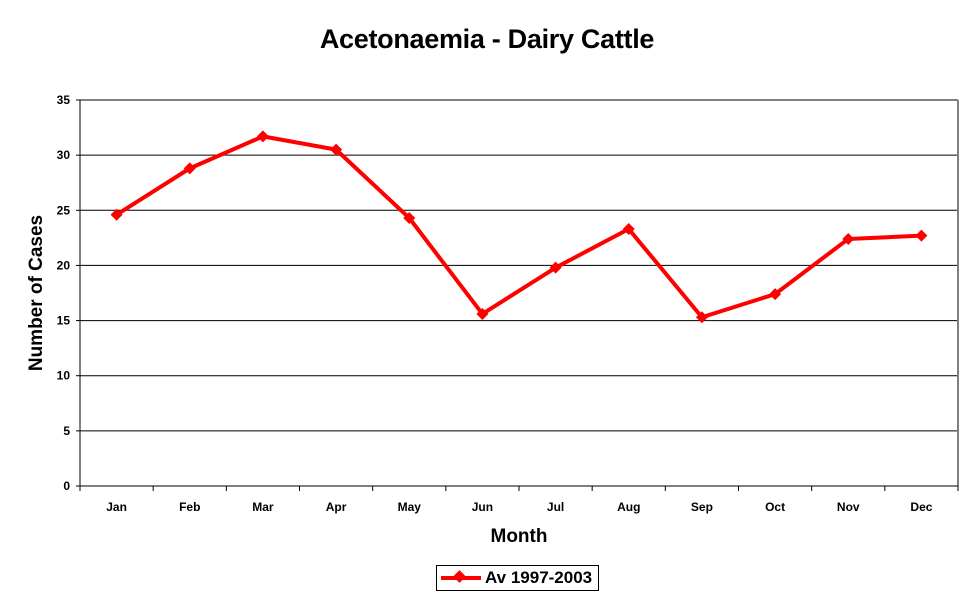 The height and width of the screenshot is (602, 974). I want to click on y-tick-label: 30, so click(64, 155).